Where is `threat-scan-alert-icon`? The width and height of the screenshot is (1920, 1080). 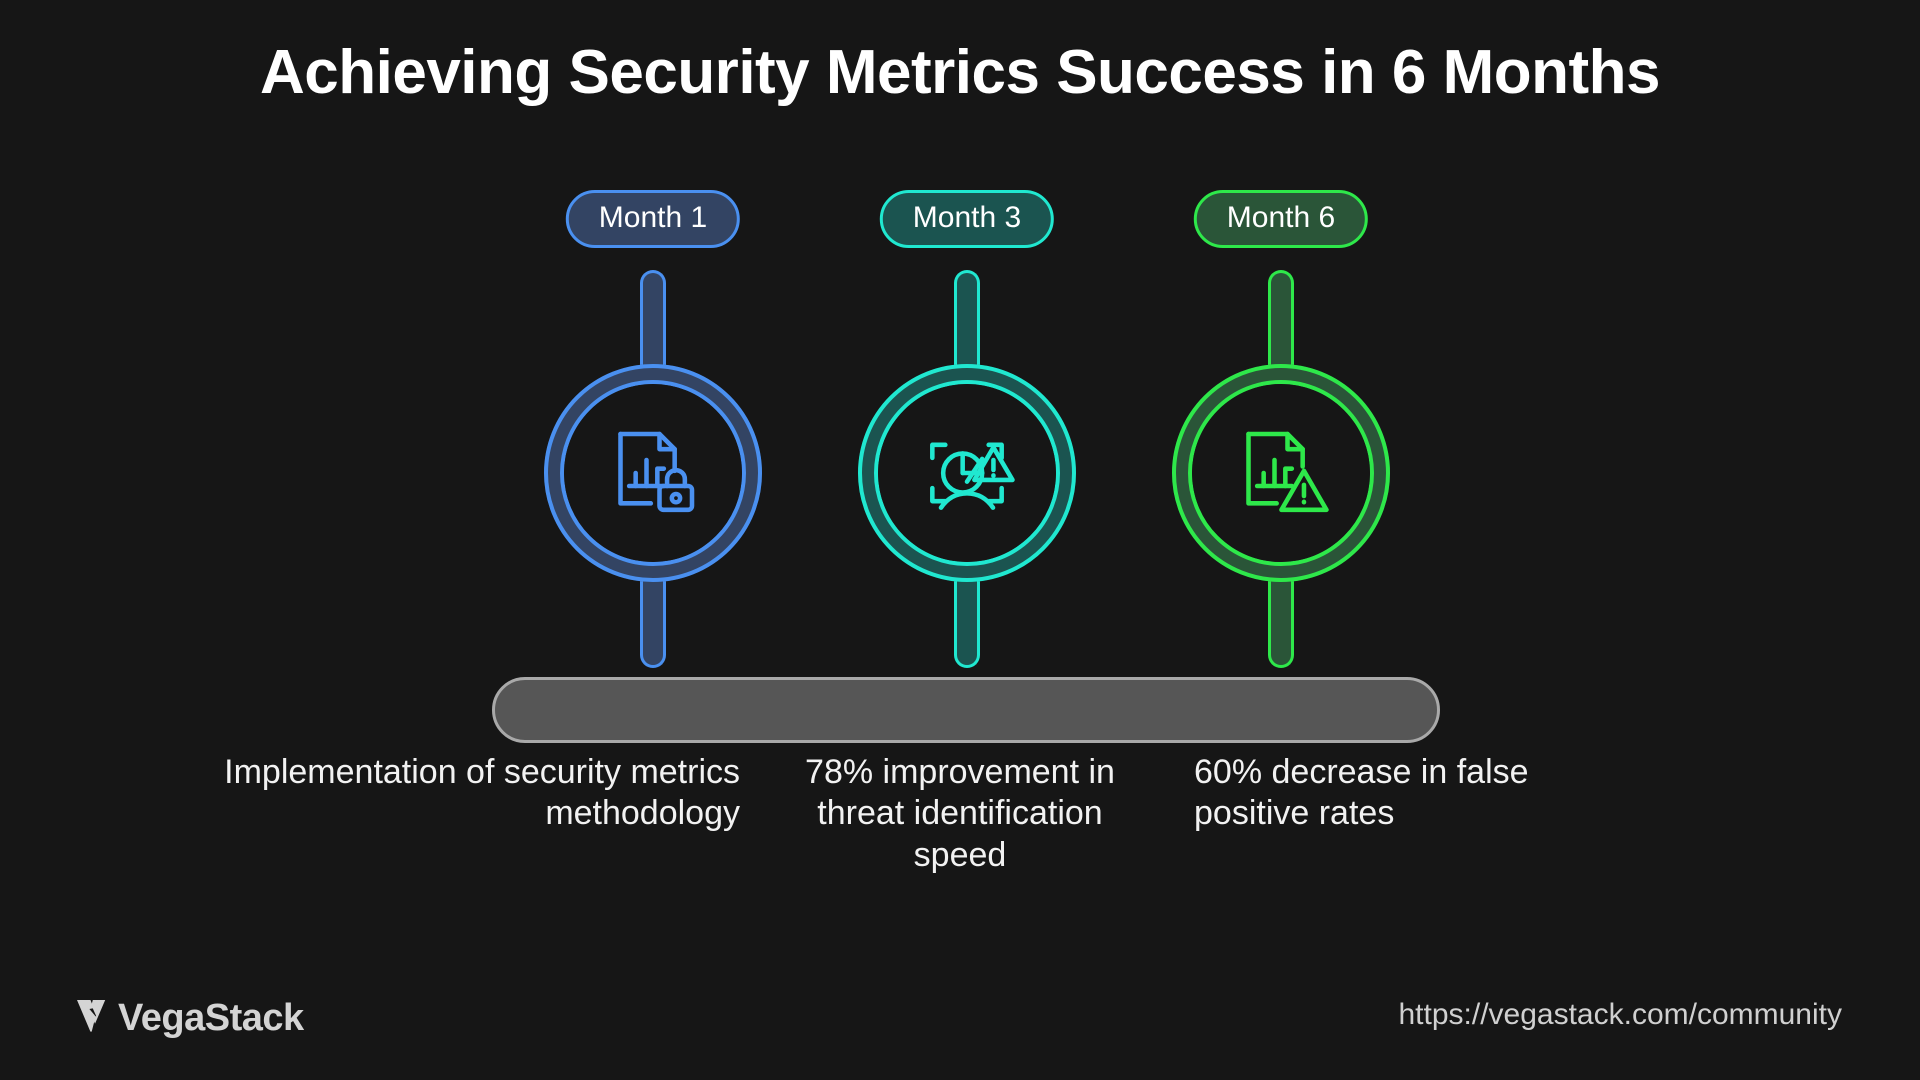 threat-scan-alert-icon is located at coordinates (967, 473).